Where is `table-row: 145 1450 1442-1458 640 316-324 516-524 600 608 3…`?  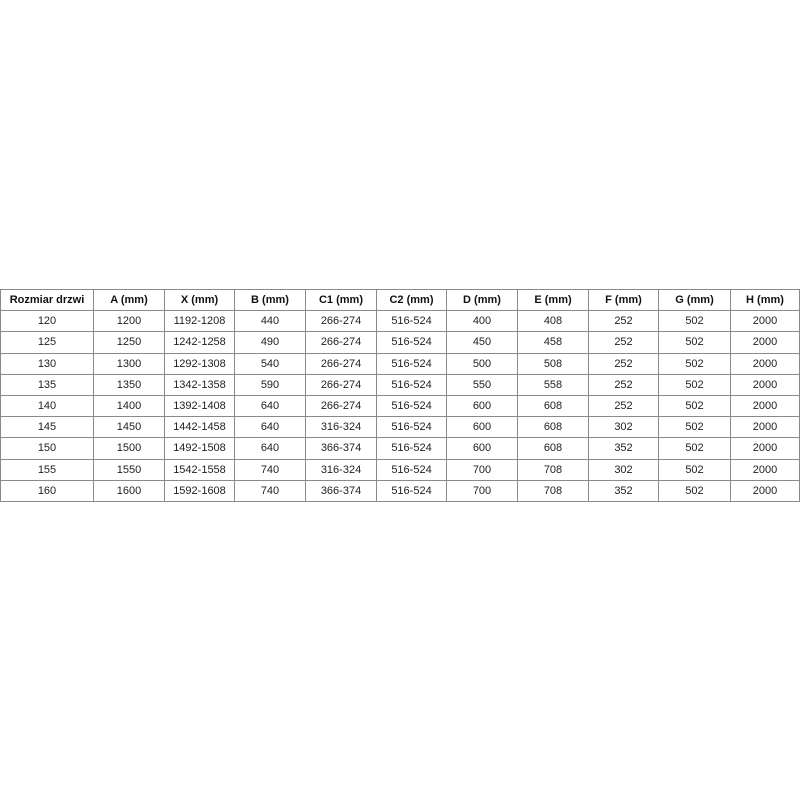
table-row: 145 1450 1442-1458 640 316-324 516-524 600 608 3… is located at coordinates (400, 427).